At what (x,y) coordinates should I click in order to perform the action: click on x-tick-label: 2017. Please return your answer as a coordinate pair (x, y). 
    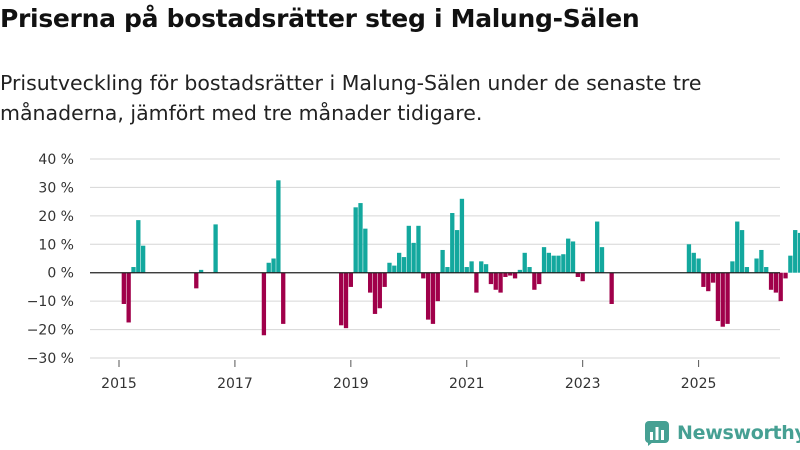
    Looking at the image, I should click on (235, 384).